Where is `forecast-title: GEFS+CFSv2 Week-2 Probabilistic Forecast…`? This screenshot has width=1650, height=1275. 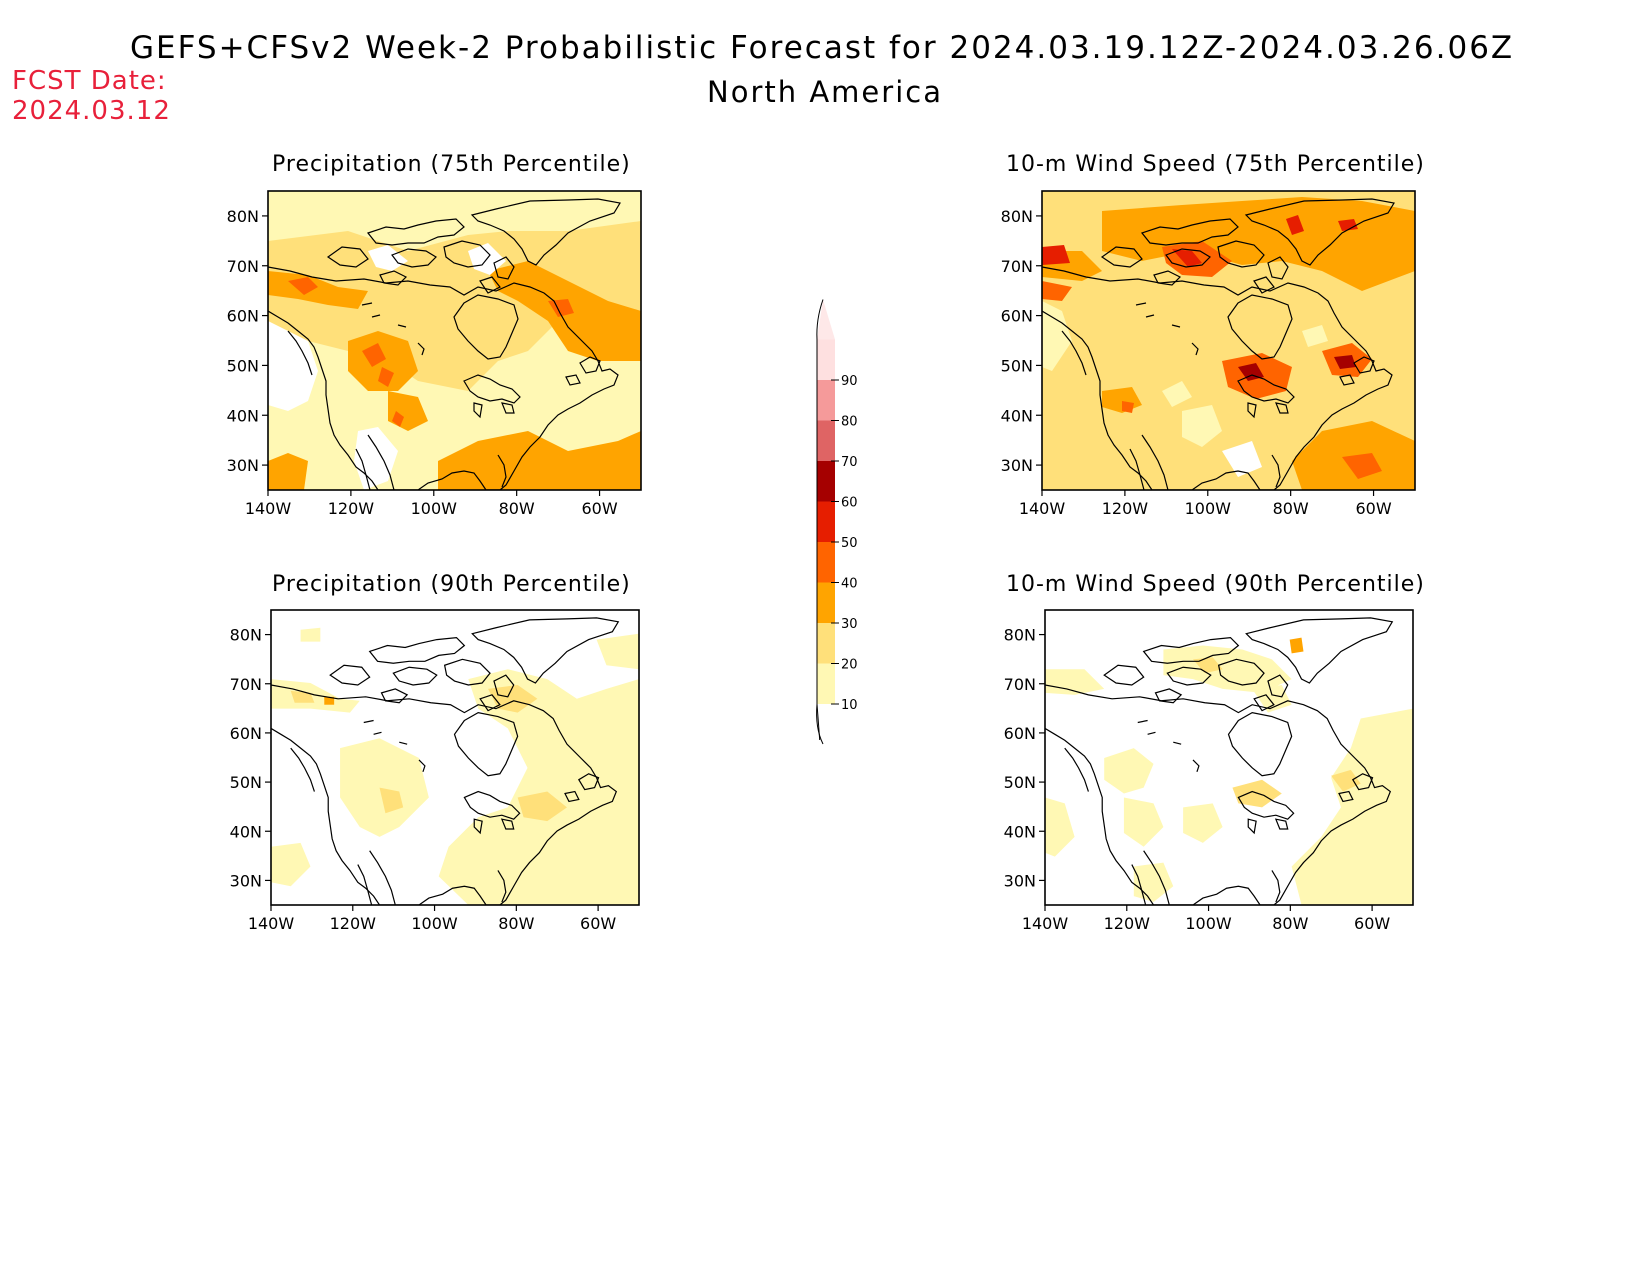 forecast-title: GEFS+CFSv2 Week-2 Probabilistic Forecast… is located at coordinates (822, 48).